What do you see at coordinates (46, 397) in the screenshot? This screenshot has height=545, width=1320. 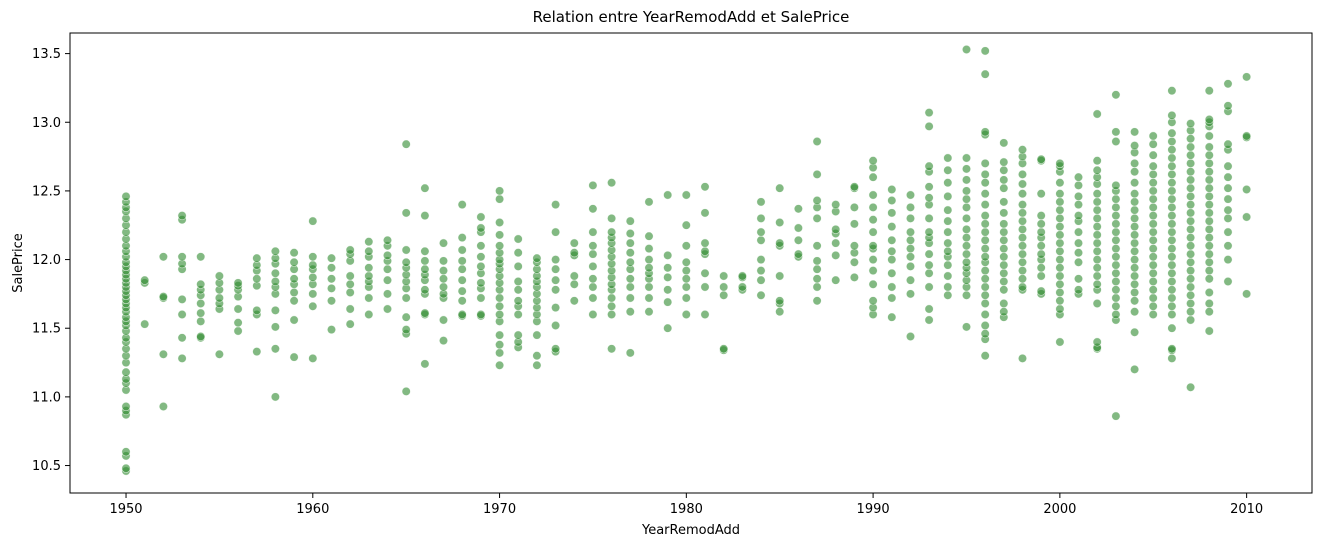 I see `y-tick-label: 11.0` at bounding box center [46, 397].